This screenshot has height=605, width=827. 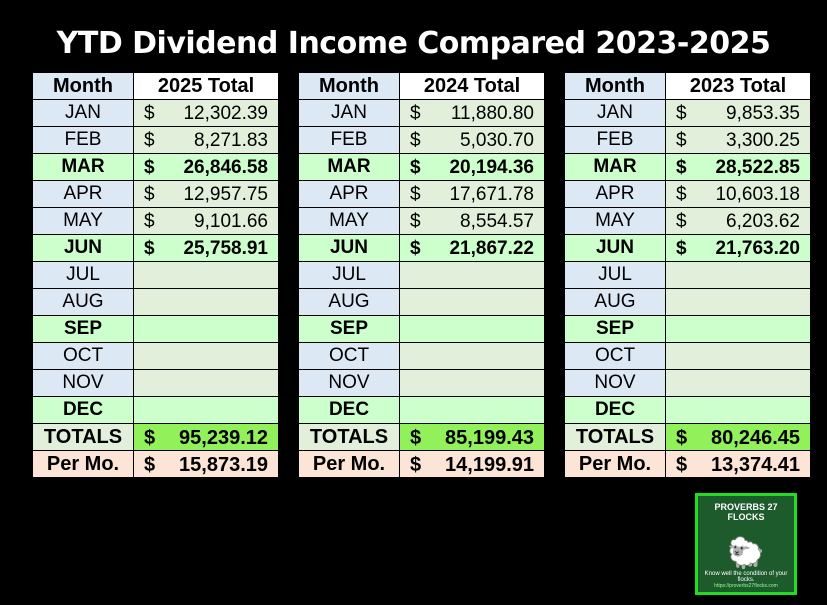 What do you see at coordinates (763, 113) in the screenshot?
I see `amount: 9,853.35` at bounding box center [763, 113].